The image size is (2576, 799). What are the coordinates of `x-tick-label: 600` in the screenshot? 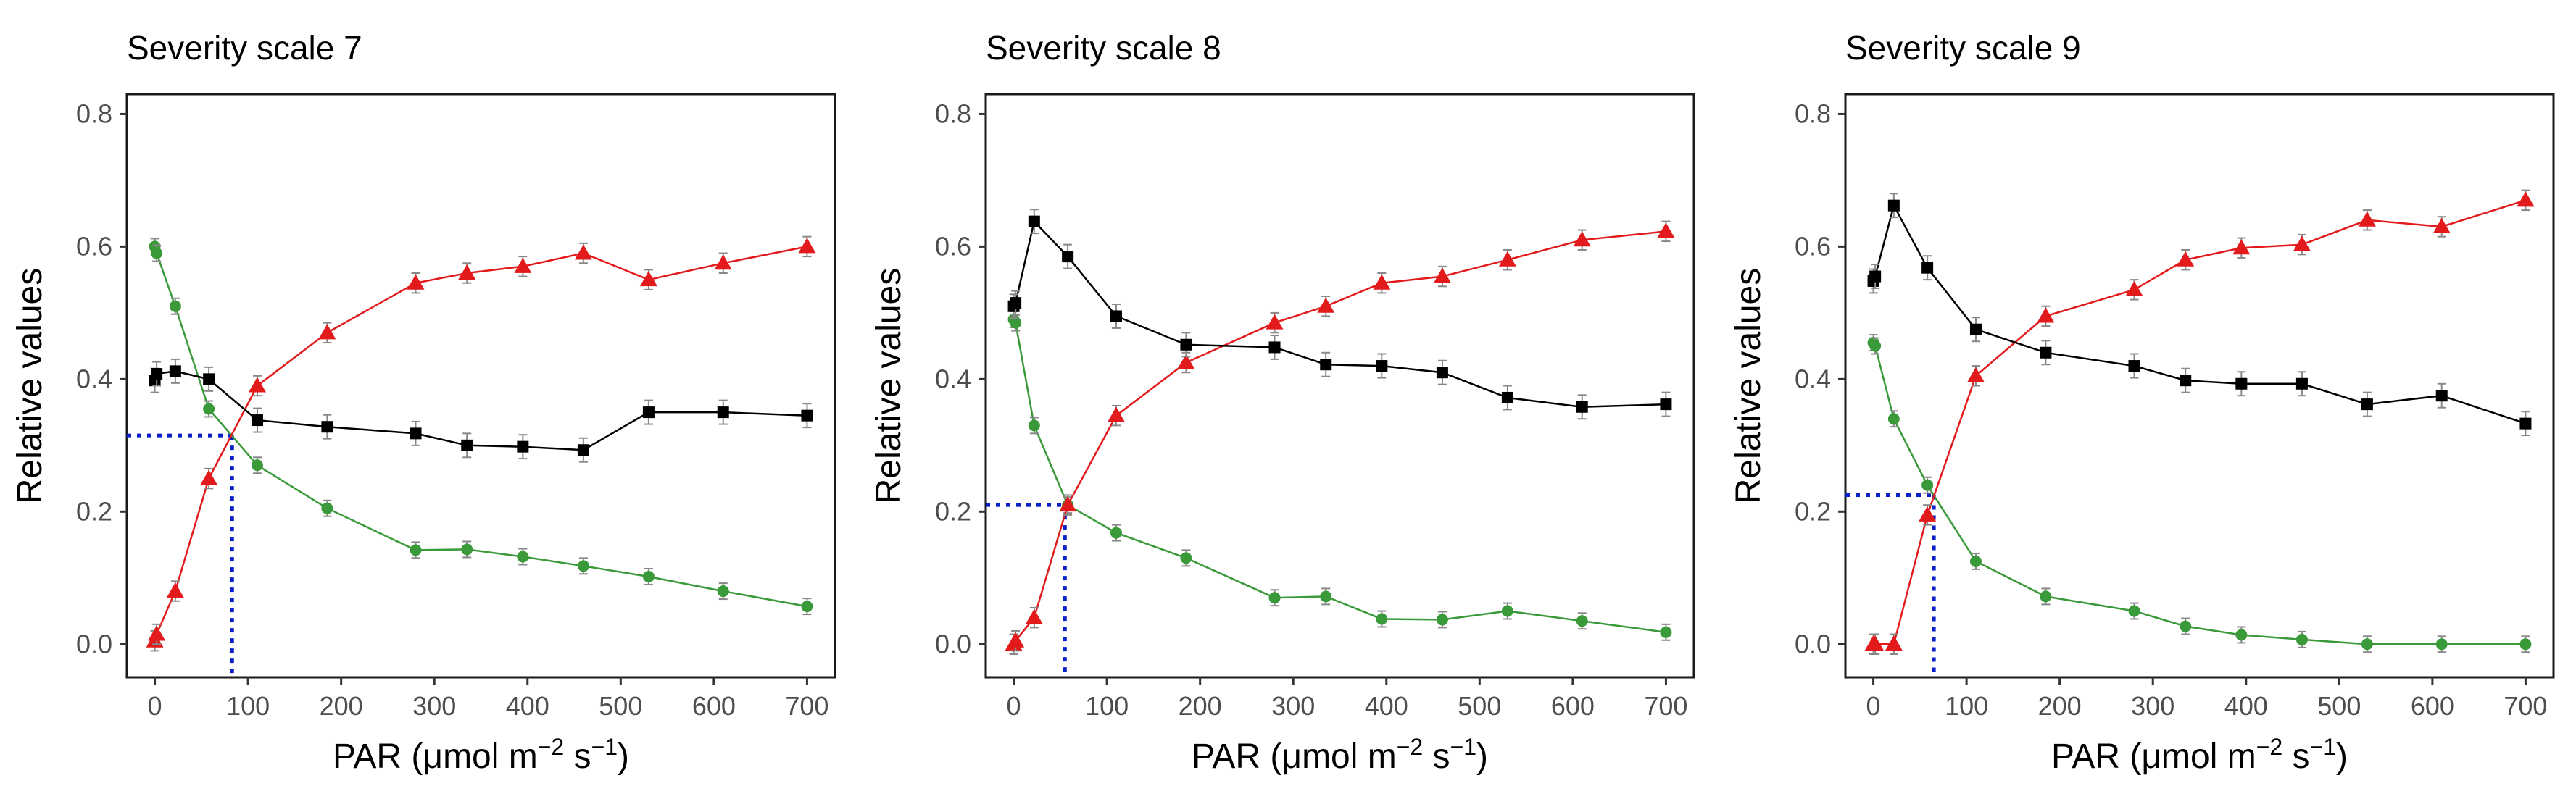 It's located at (1573, 706).